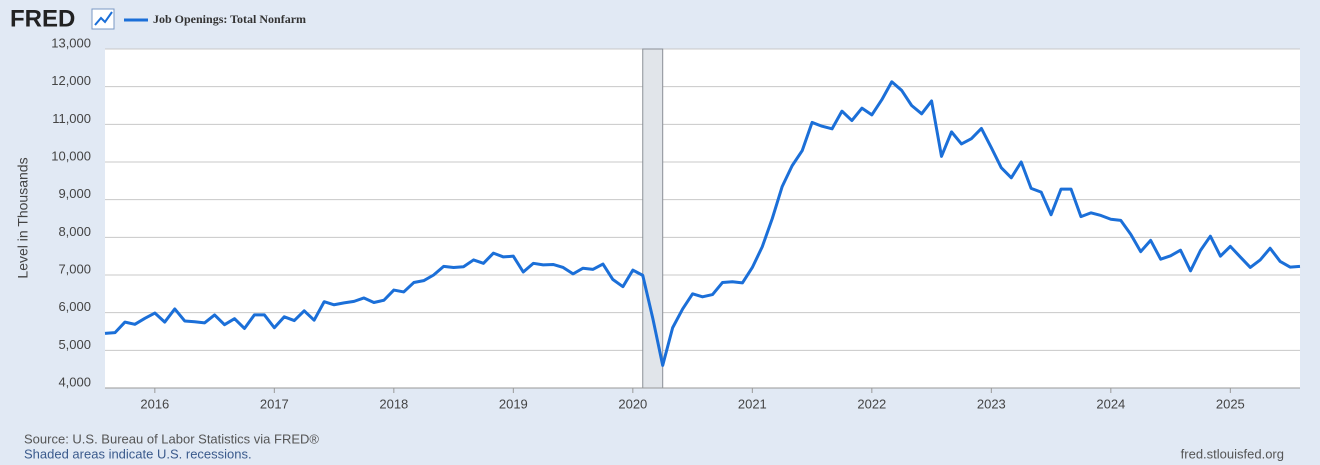  What do you see at coordinates (42, 18) in the screenshot?
I see `brand-logo: FRED` at bounding box center [42, 18].